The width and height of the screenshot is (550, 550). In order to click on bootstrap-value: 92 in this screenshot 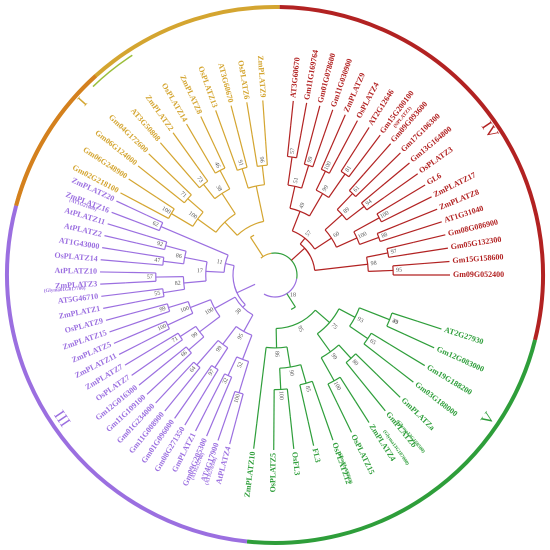, I will do `click(159, 244)`.